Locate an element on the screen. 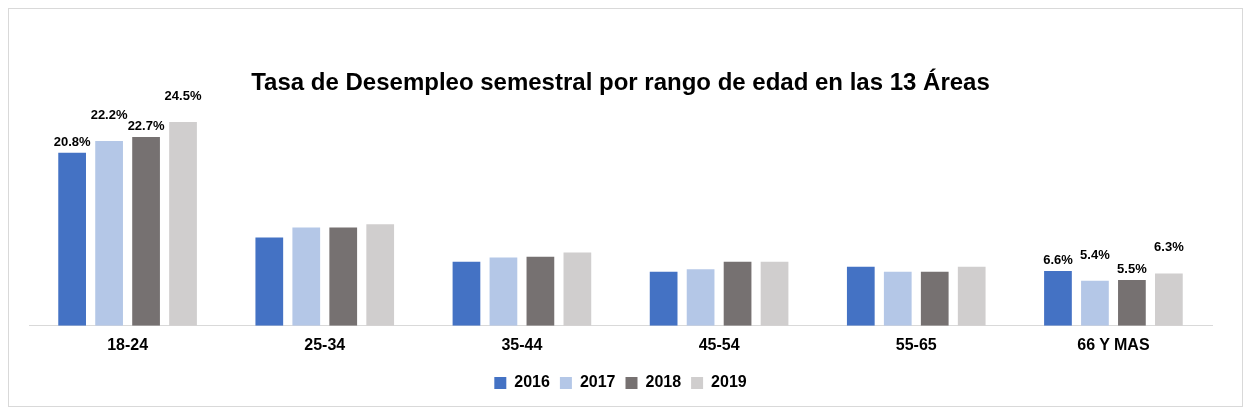  data-label: 5.4% is located at coordinates (1095, 254).